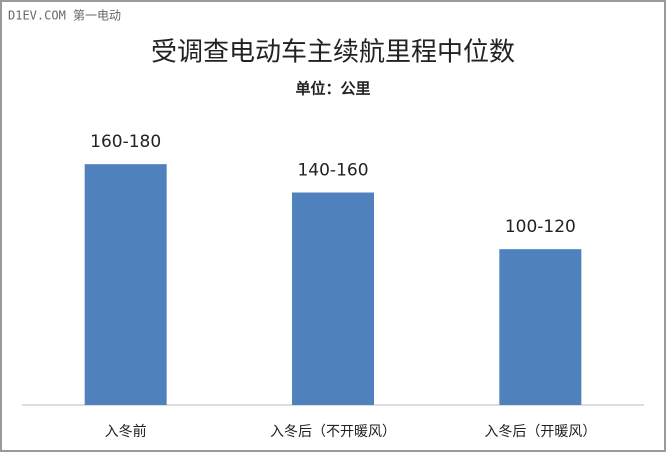 The width and height of the screenshot is (666, 452). I want to click on data-label: 140-160, so click(332, 171).